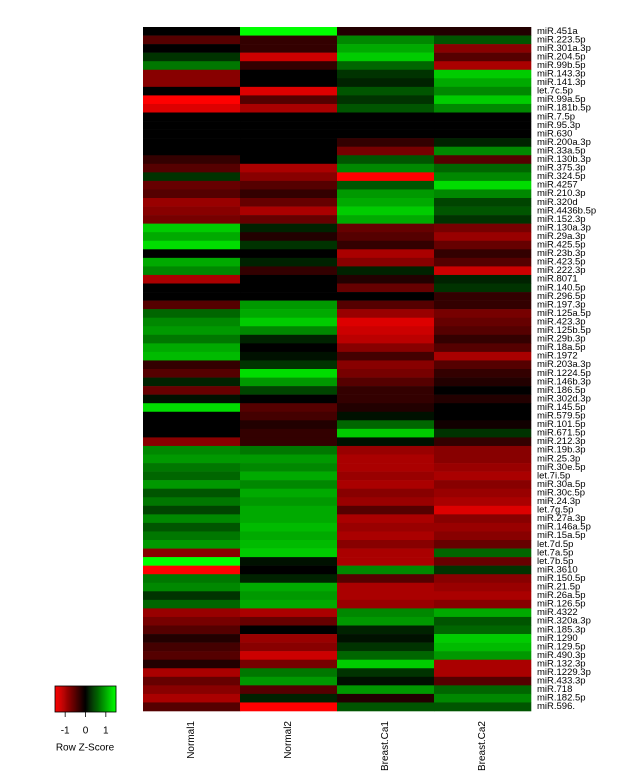 The image size is (617, 776). Describe the element at coordinates (556, 116) in the screenshot. I see `row-label: miR.7.5p` at that location.